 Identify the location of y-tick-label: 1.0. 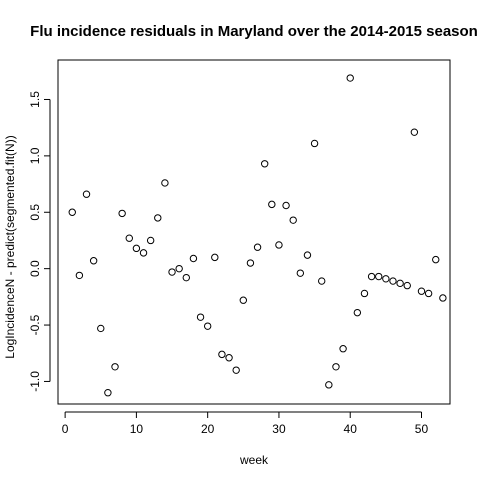
(35, 155).